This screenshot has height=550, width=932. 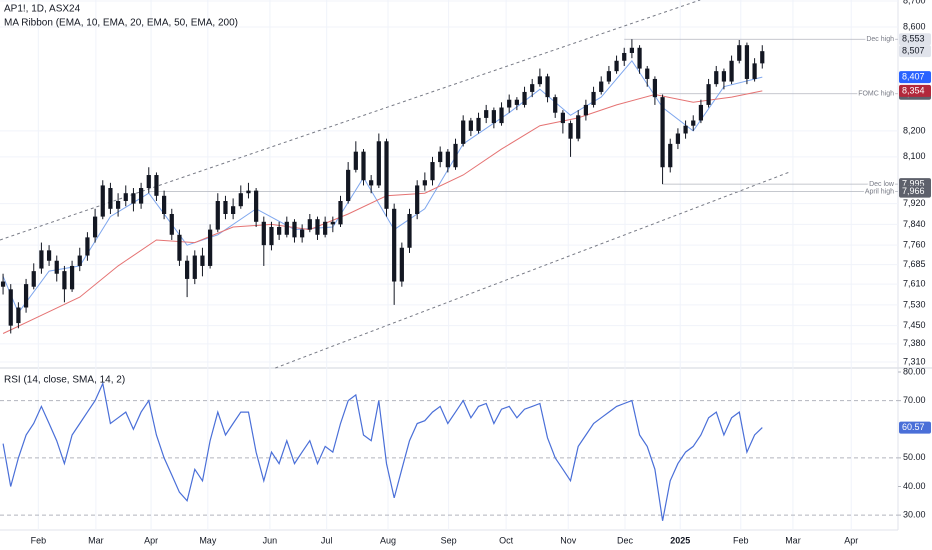 I want to click on y-tick-label: 8,700, so click(x=914, y=2).